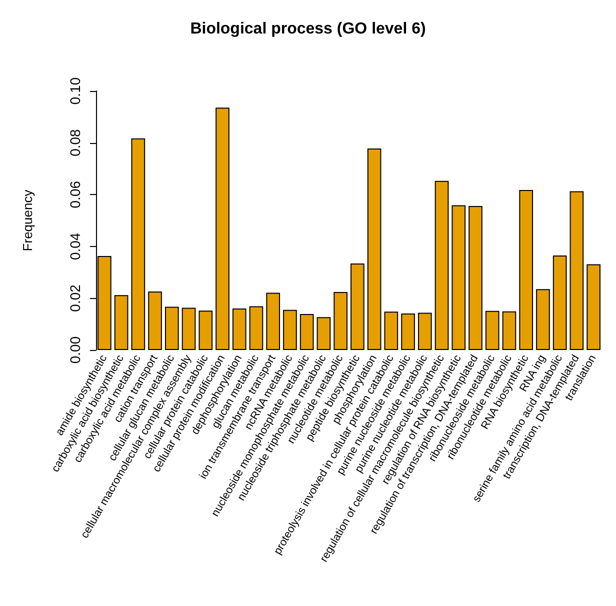  I want to click on y-tick-label: 0.06, so click(75, 194).